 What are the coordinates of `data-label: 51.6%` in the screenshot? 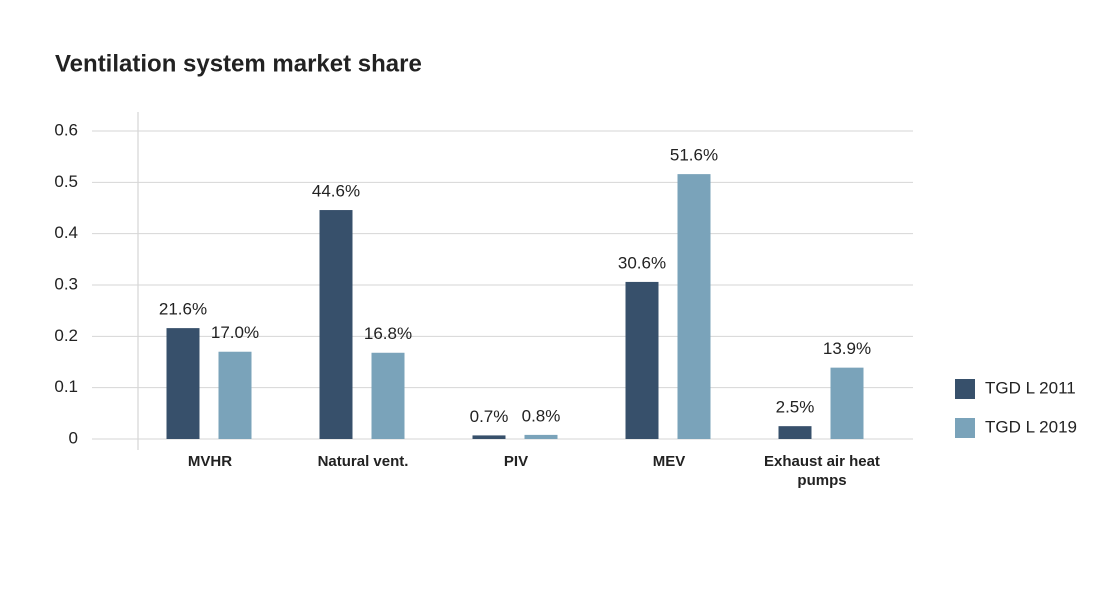 It's located at (694, 155).